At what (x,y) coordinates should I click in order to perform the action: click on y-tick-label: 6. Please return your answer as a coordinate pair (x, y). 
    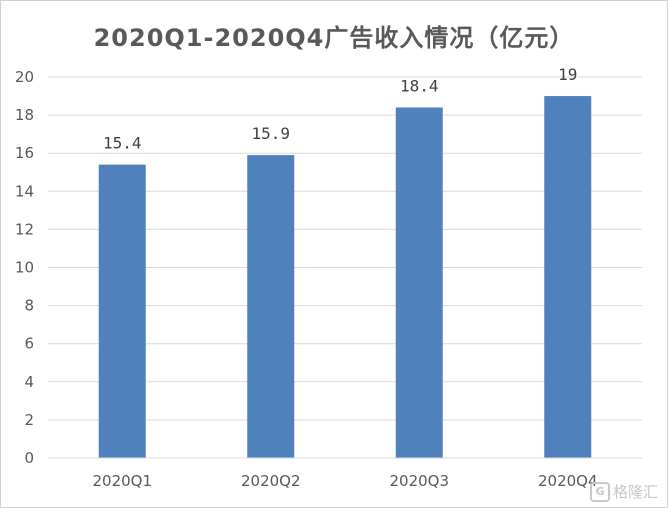
    Looking at the image, I should click on (29, 344).